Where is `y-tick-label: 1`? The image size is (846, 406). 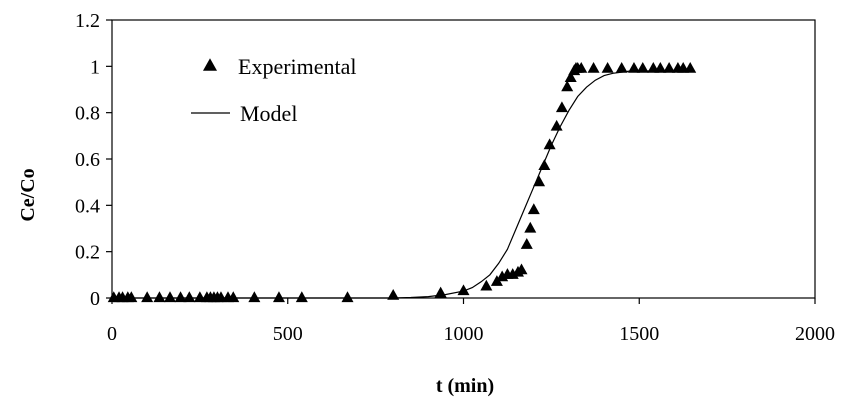 y-tick-label: 1 is located at coordinates (95, 67).